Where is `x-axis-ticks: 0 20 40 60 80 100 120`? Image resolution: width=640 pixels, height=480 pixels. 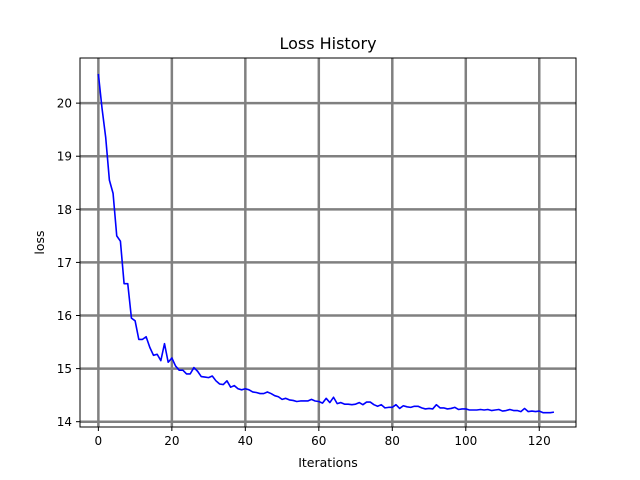
x-axis-ticks: 0 20 40 60 80 100 120 is located at coordinates (323, 437).